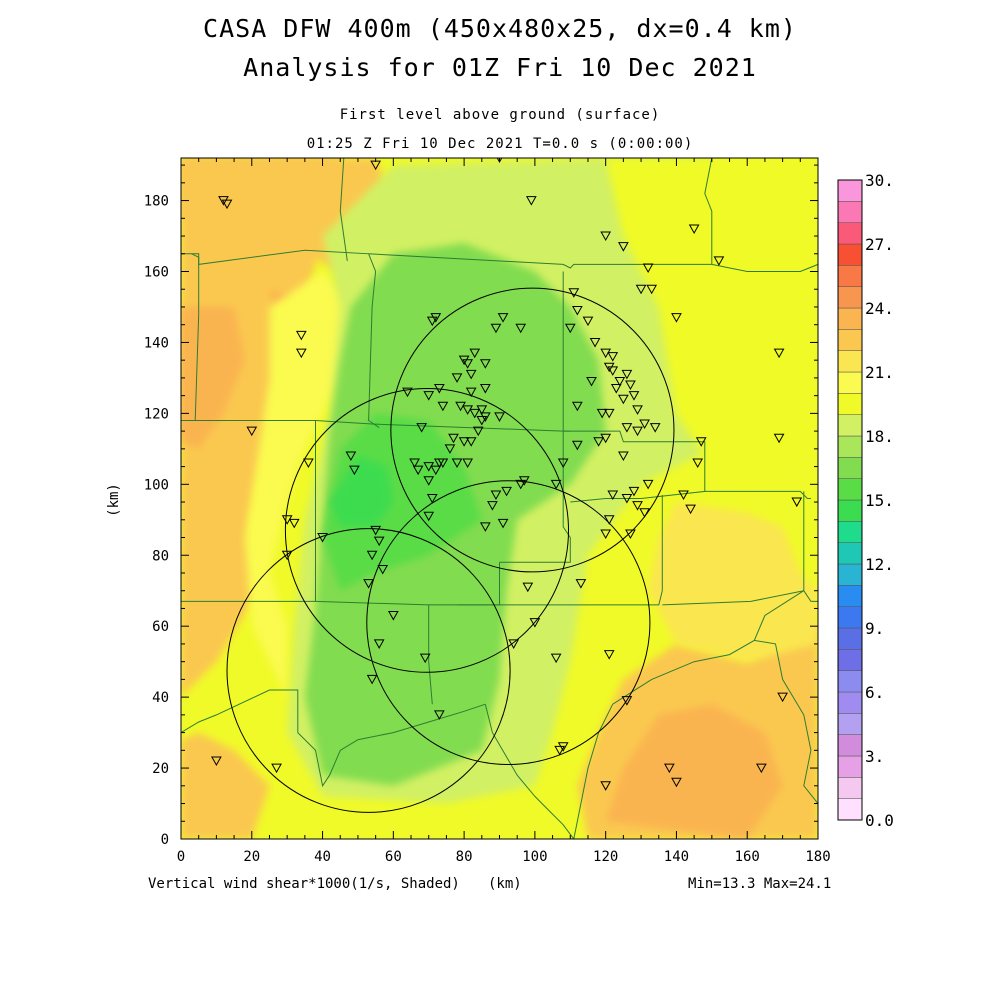  Describe the element at coordinates (605, 857) in the screenshot. I see `x-tick-label: 120` at that location.